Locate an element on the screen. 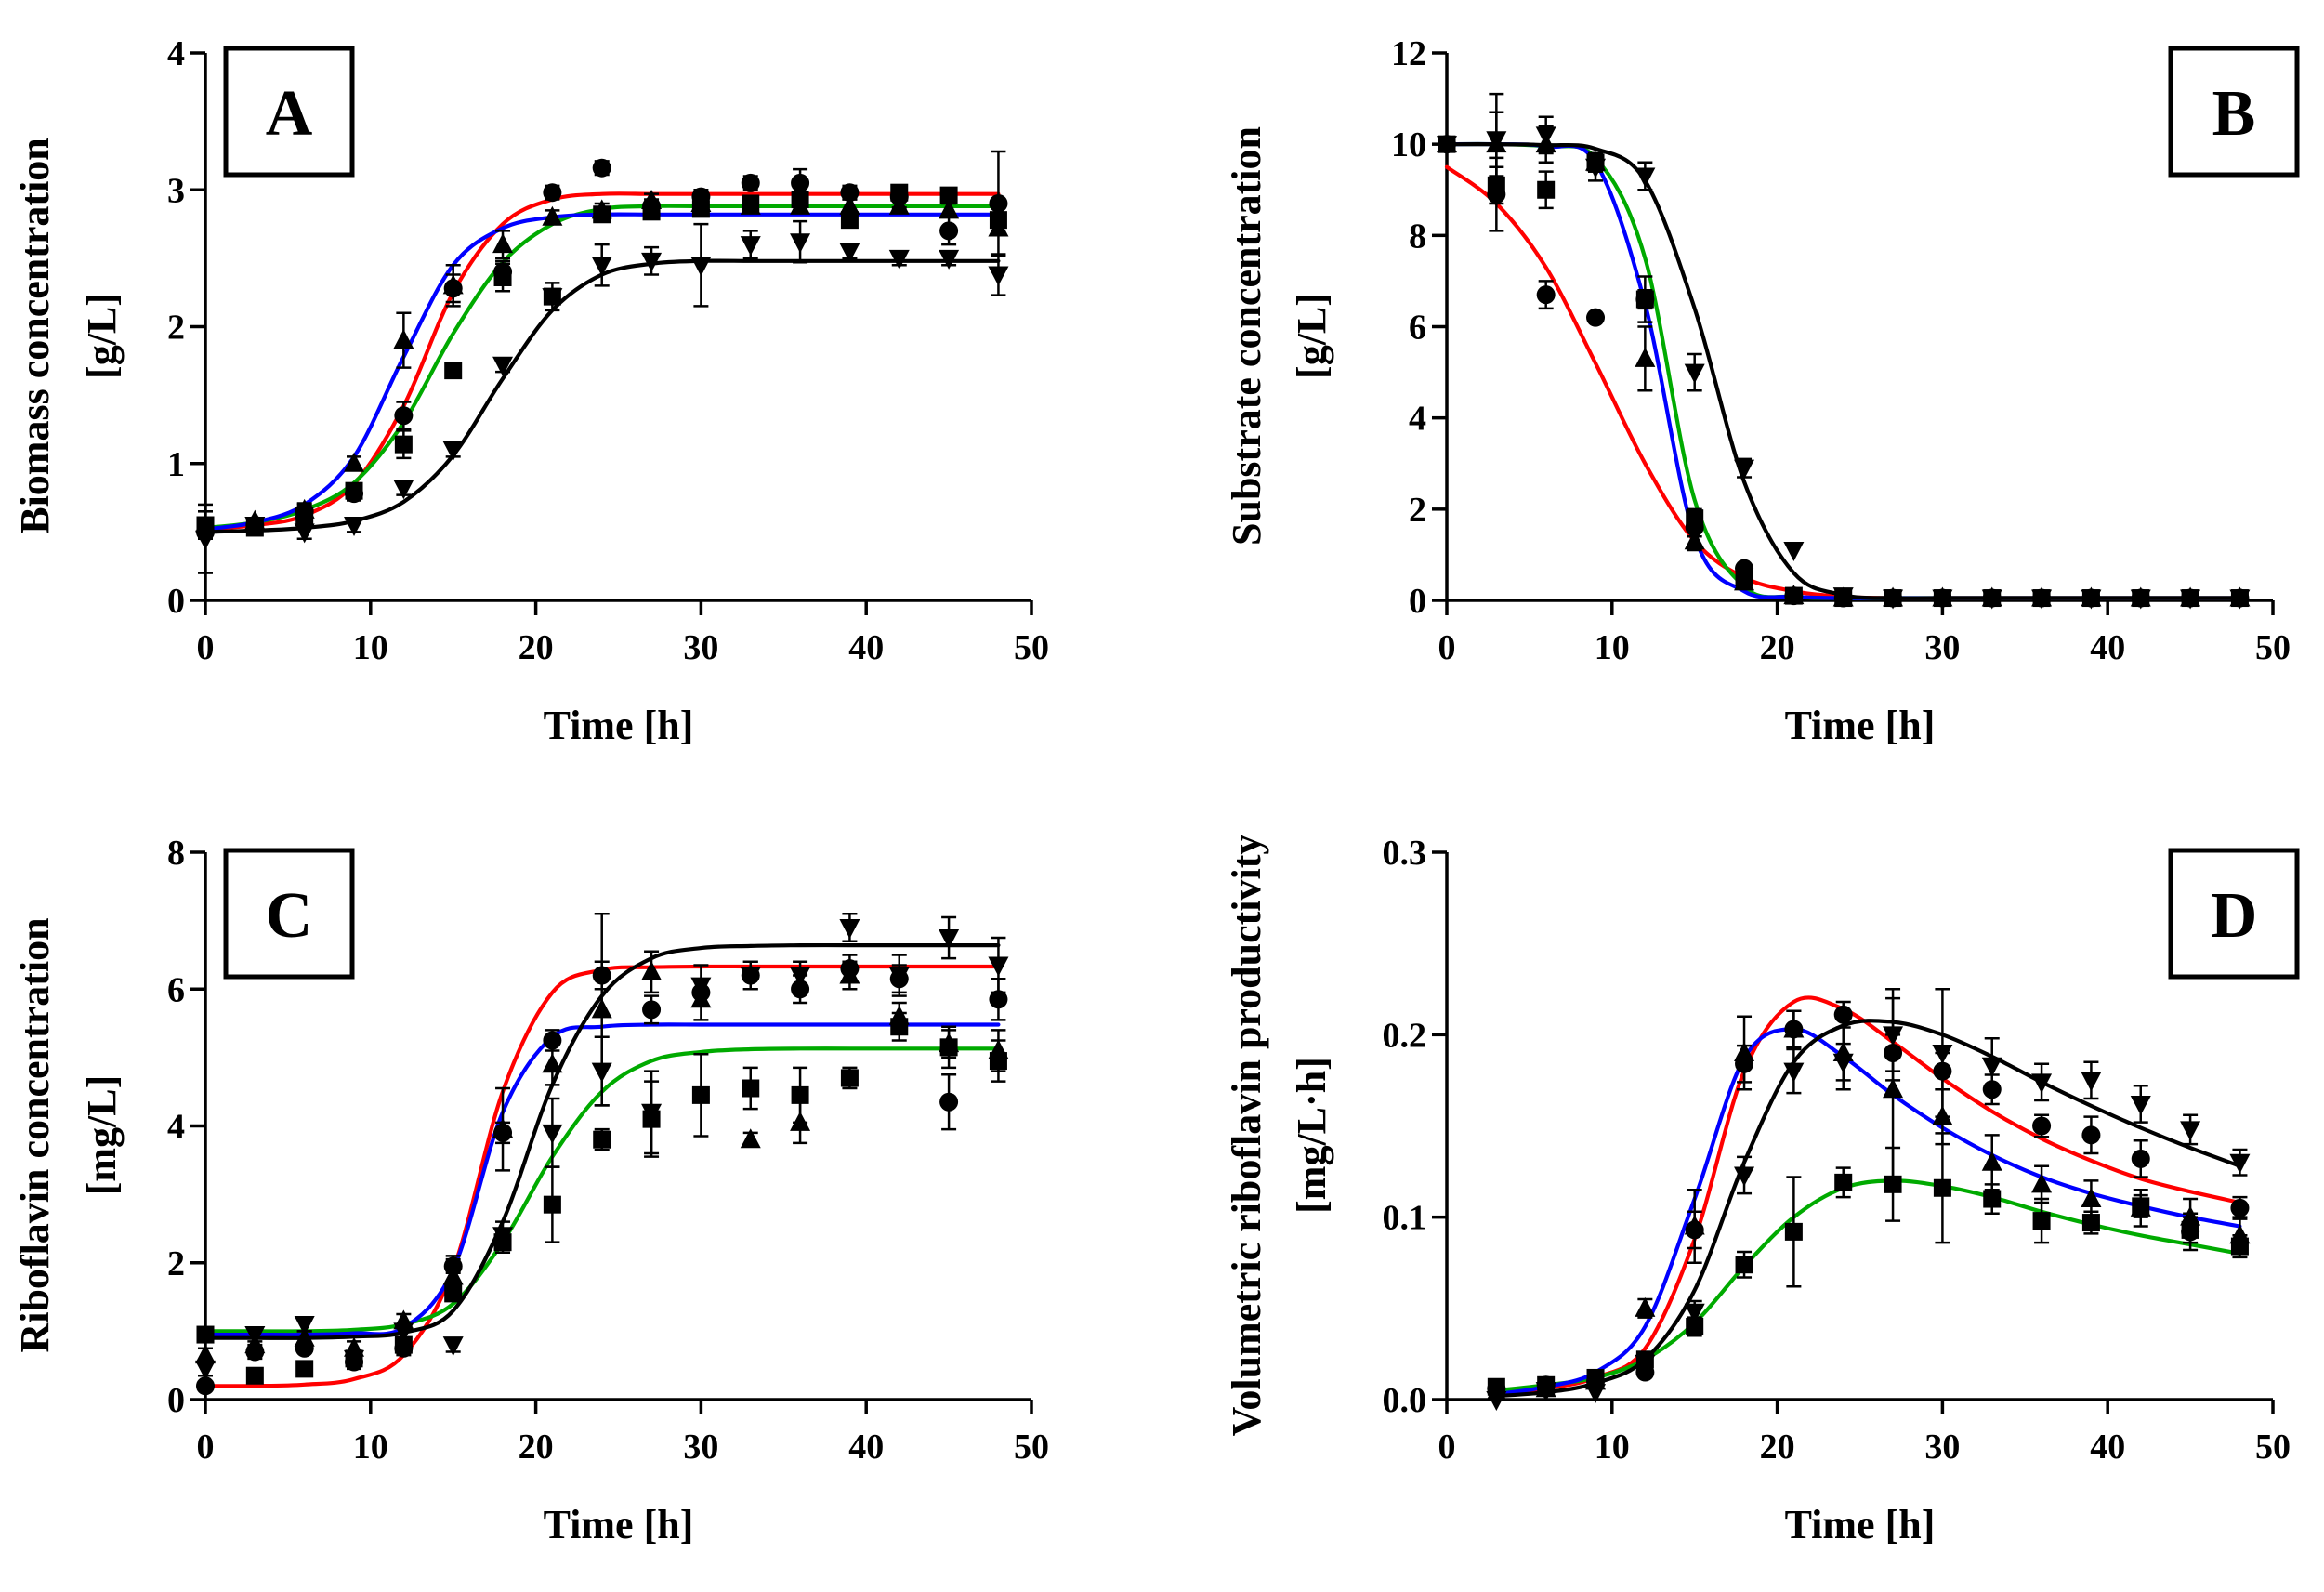 The height and width of the screenshot is (1592, 2324). black-fit-line is located at coordinates (602, 1141).